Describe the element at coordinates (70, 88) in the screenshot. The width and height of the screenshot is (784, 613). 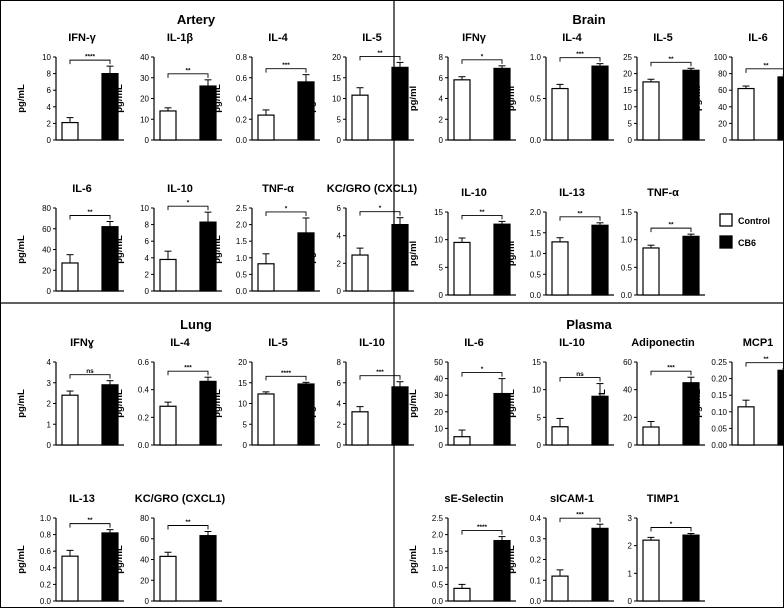
I see `chart-artery-0: IFN-γ pg/mL 0 2 4 6 8 10 ****` at that location.